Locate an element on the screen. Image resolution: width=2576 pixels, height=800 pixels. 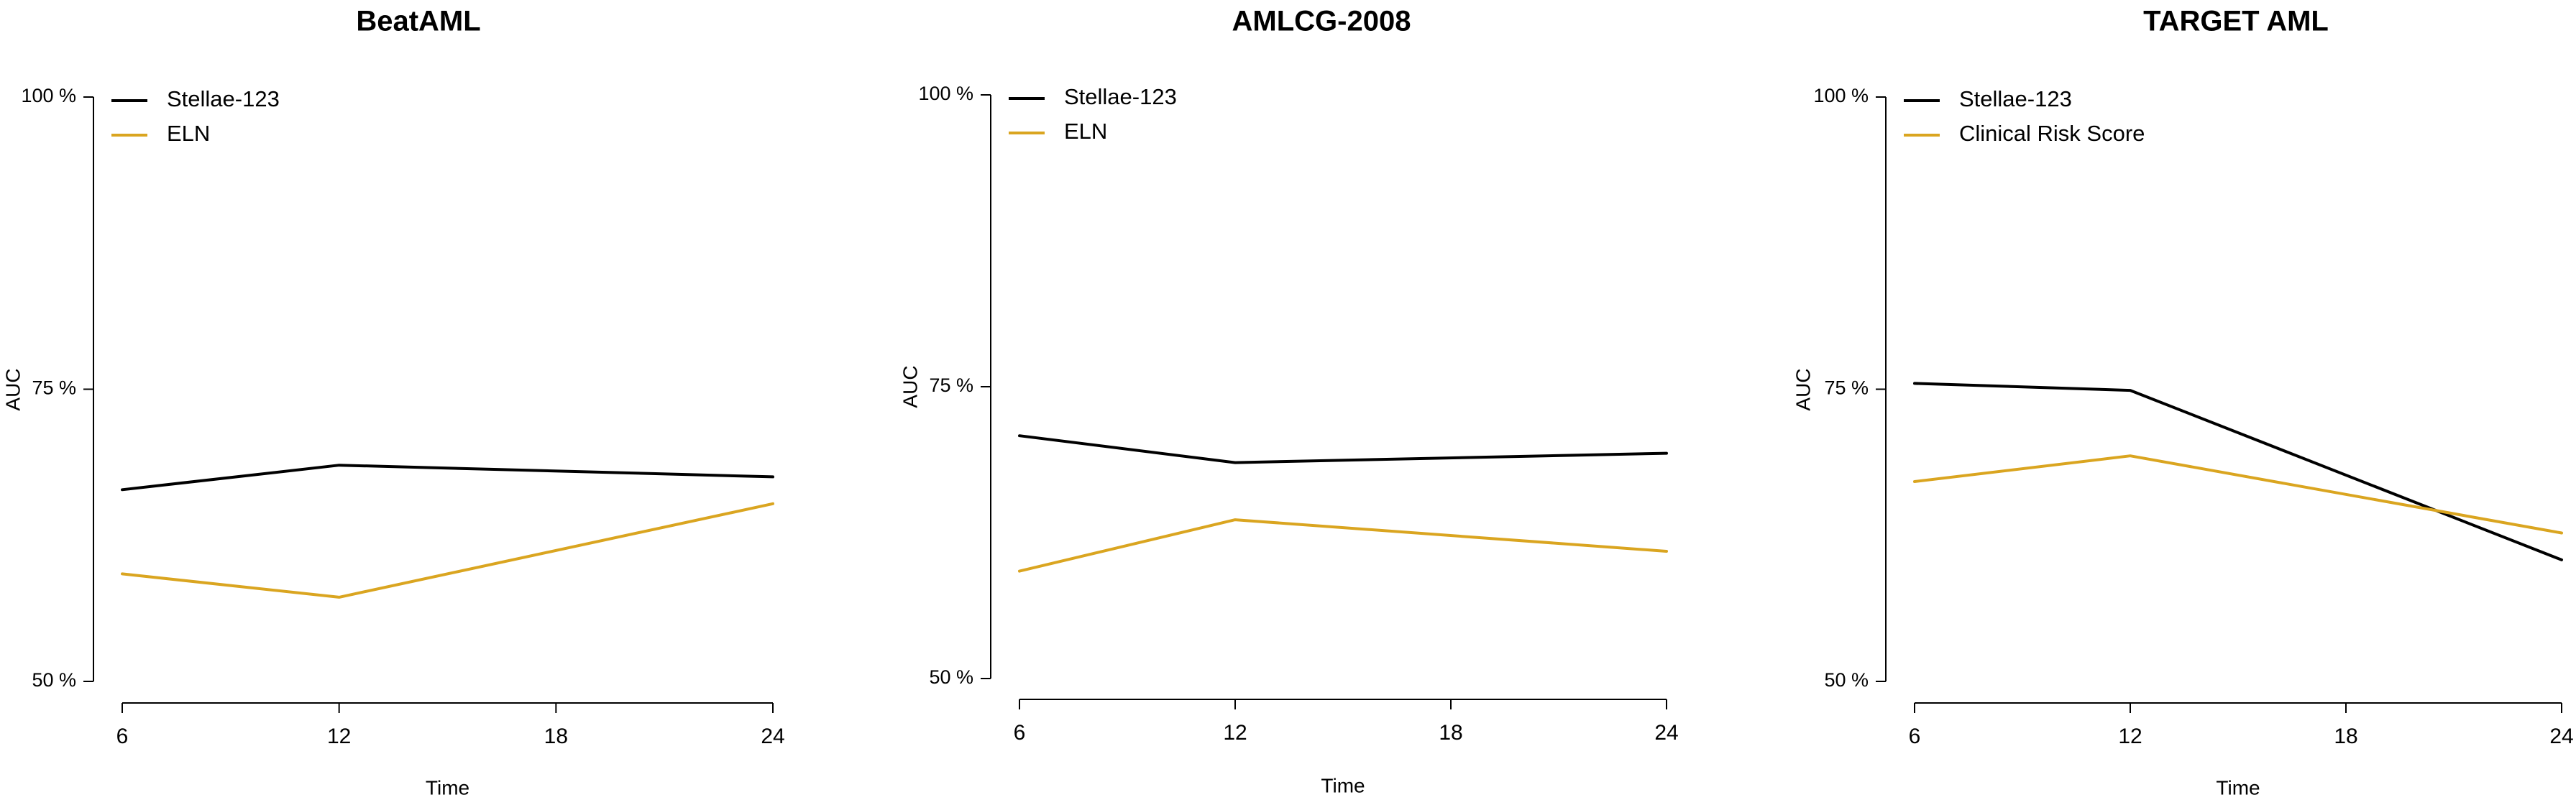
series-line-clinical-risk-score is located at coordinates (2238, 495).